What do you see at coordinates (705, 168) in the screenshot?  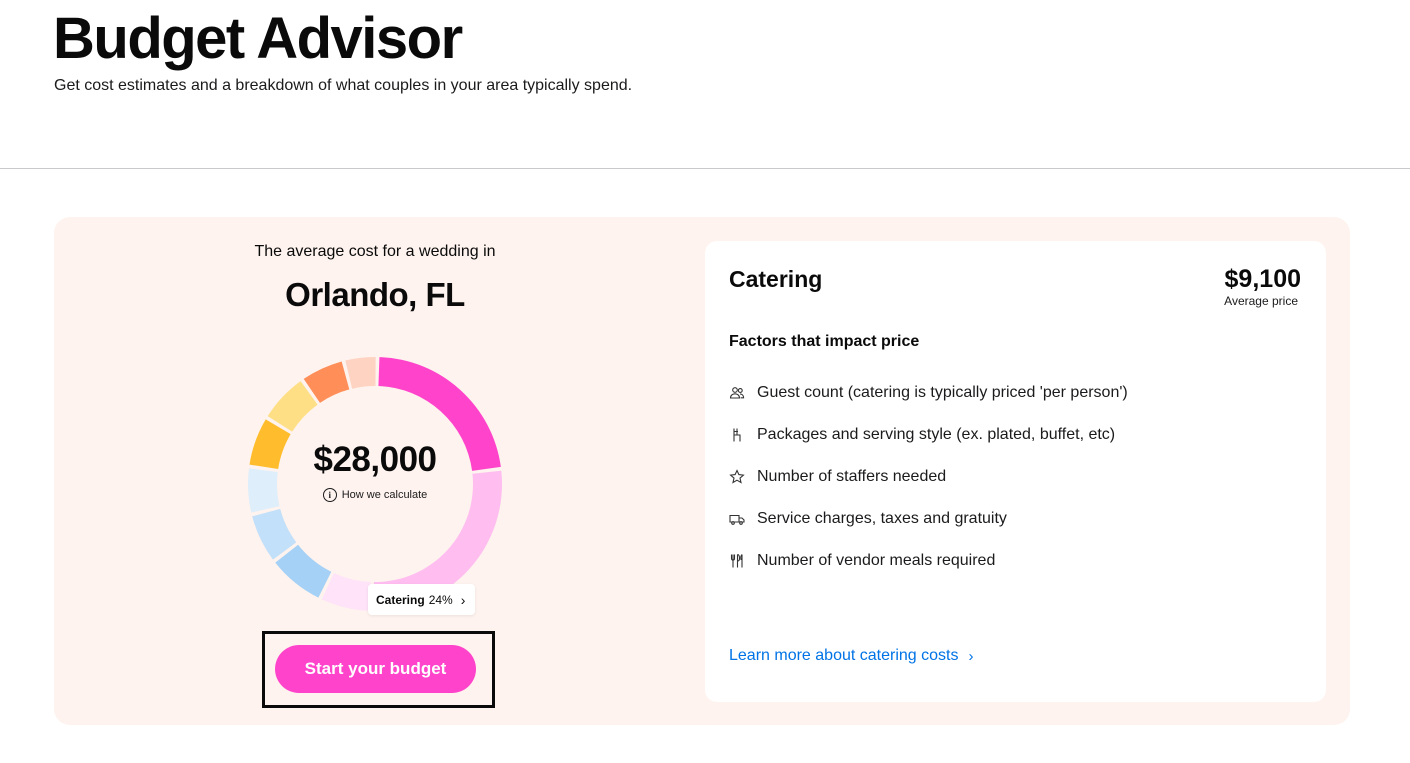 I see `header-divider` at bounding box center [705, 168].